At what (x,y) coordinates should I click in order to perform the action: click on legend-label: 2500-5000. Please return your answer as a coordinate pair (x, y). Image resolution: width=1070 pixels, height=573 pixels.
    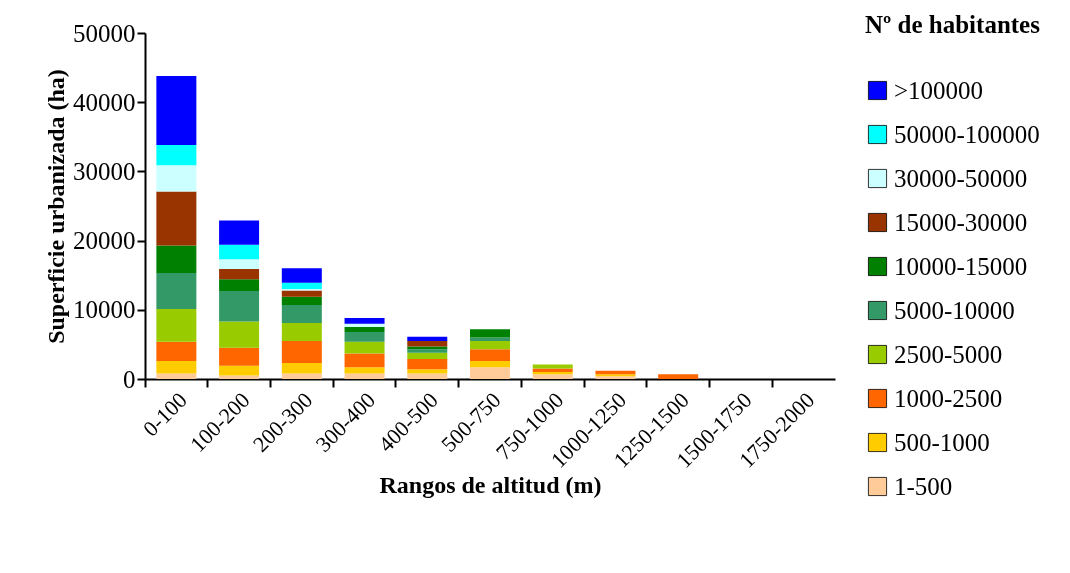
    Looking at the image, I should click on (948, 354).